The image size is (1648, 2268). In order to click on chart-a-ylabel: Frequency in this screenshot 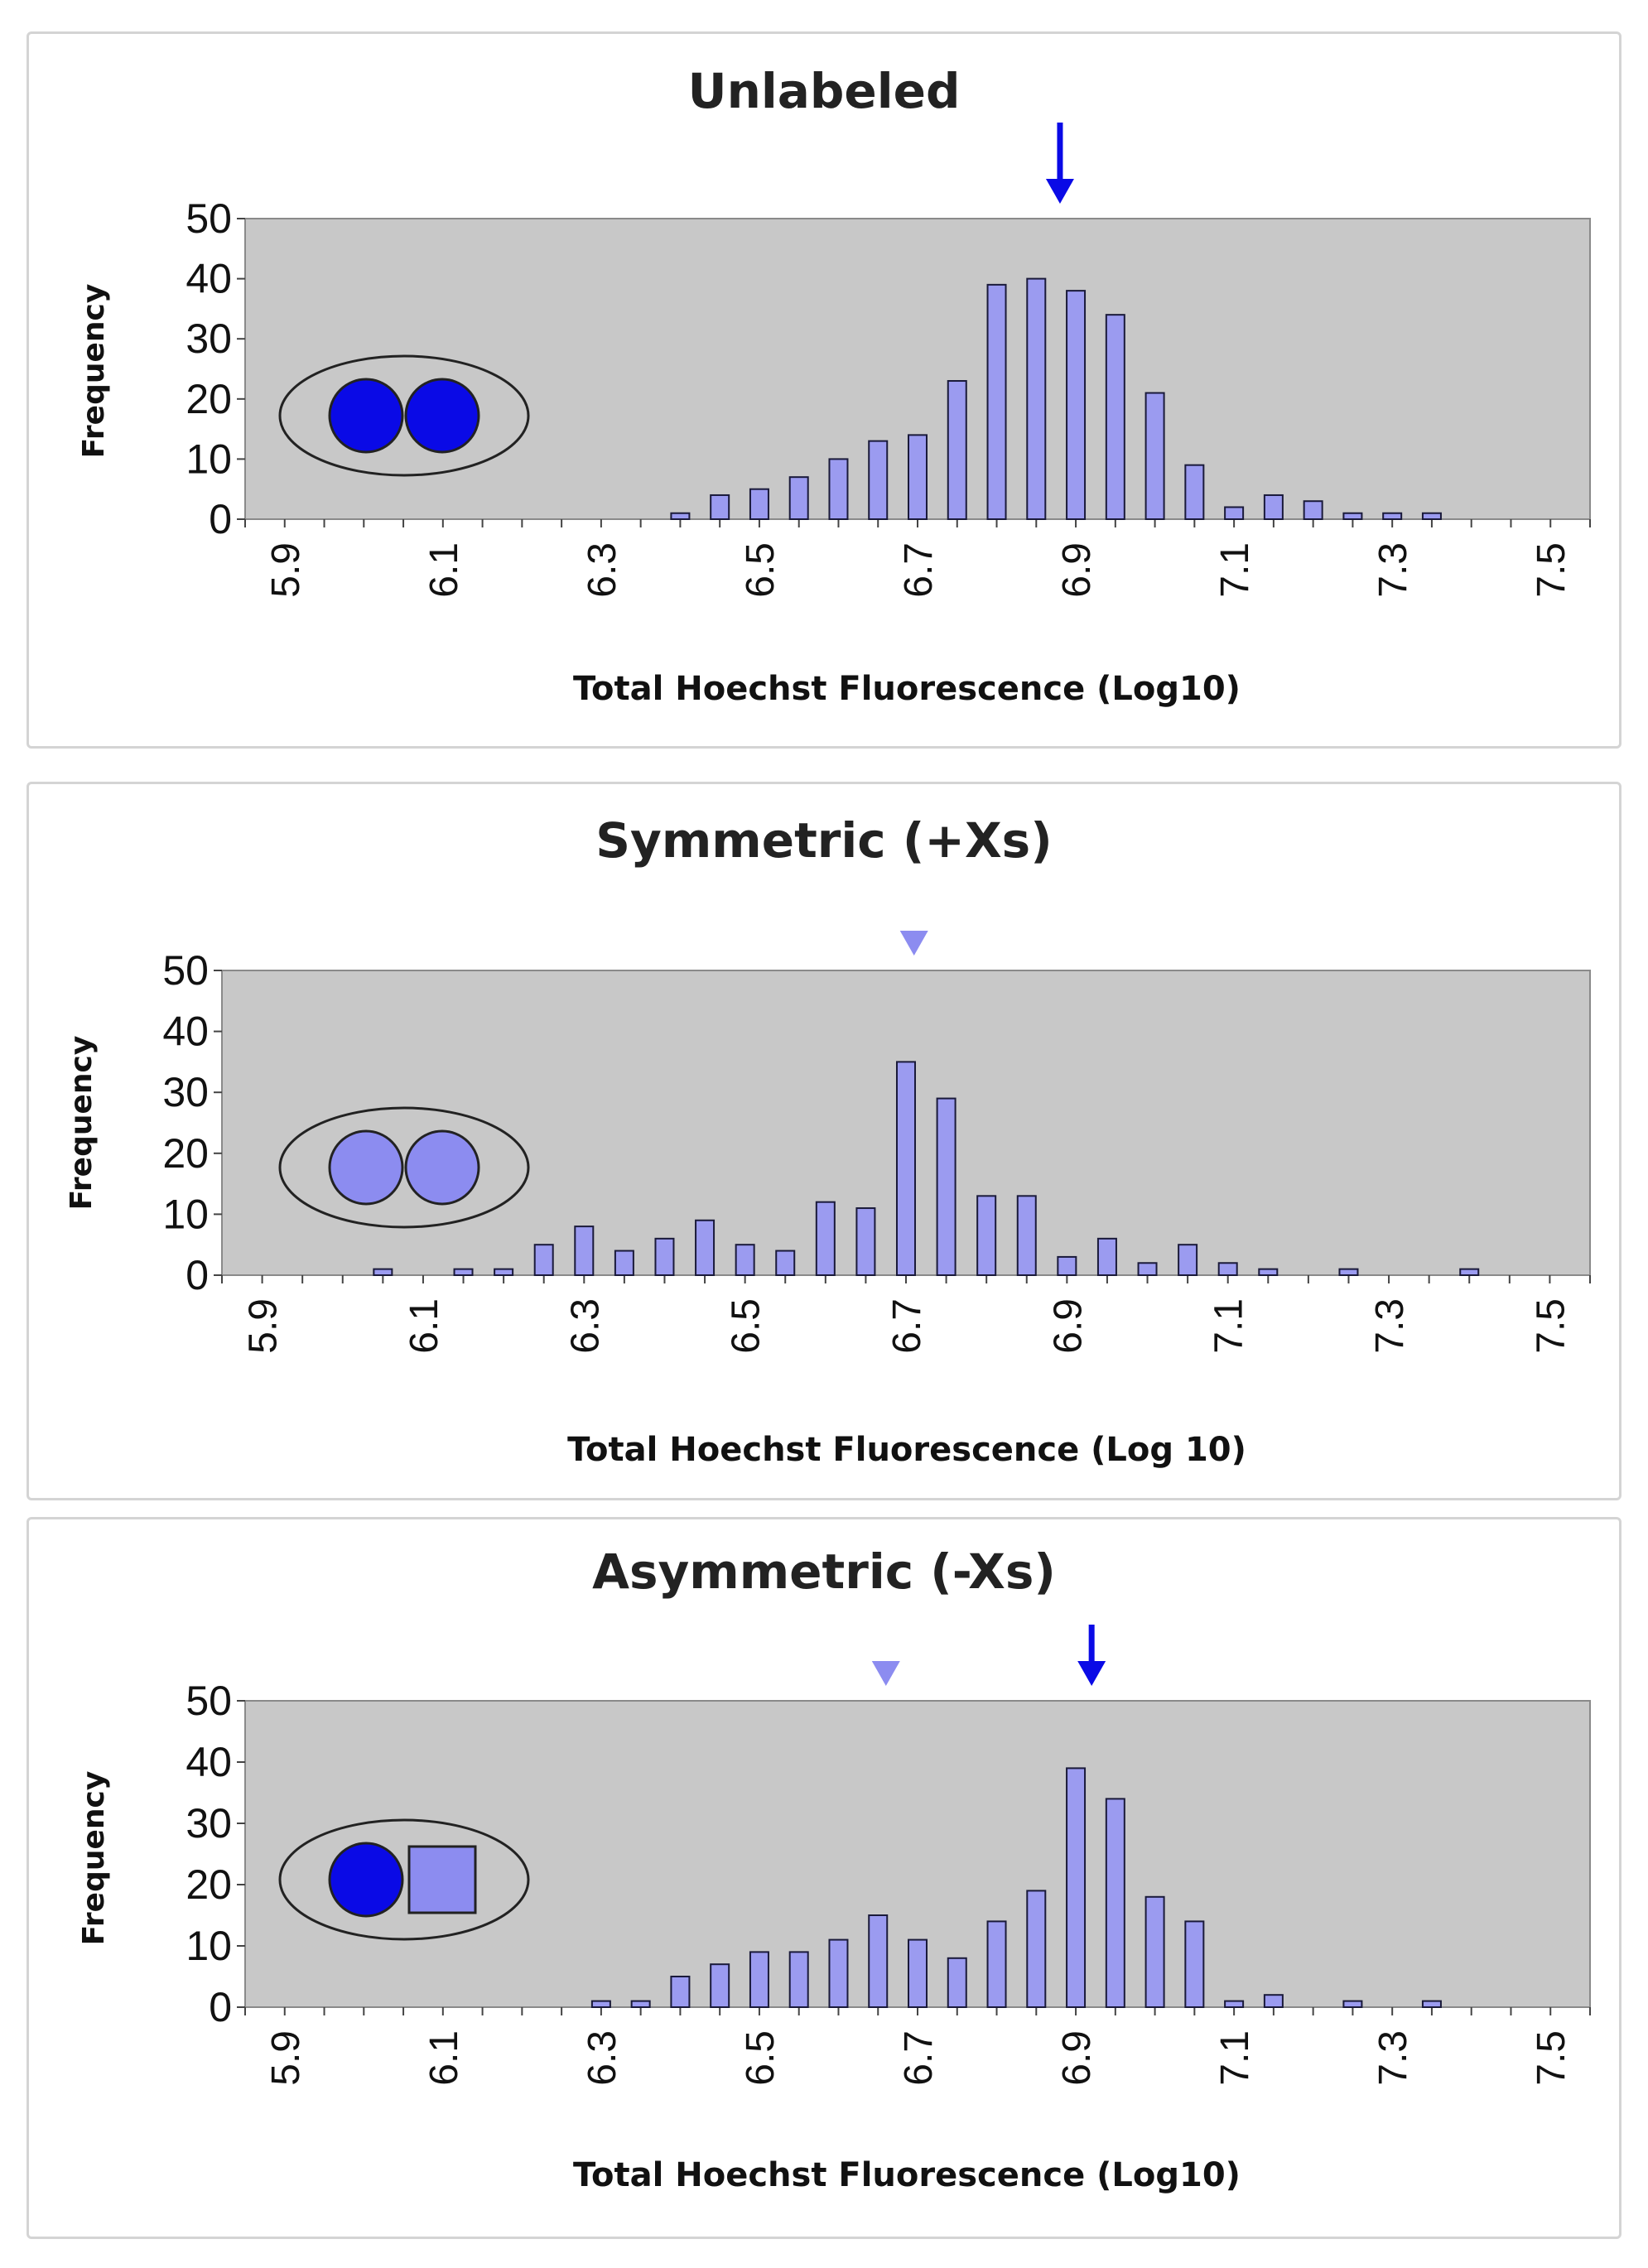, I will do `click(94, 371)`.